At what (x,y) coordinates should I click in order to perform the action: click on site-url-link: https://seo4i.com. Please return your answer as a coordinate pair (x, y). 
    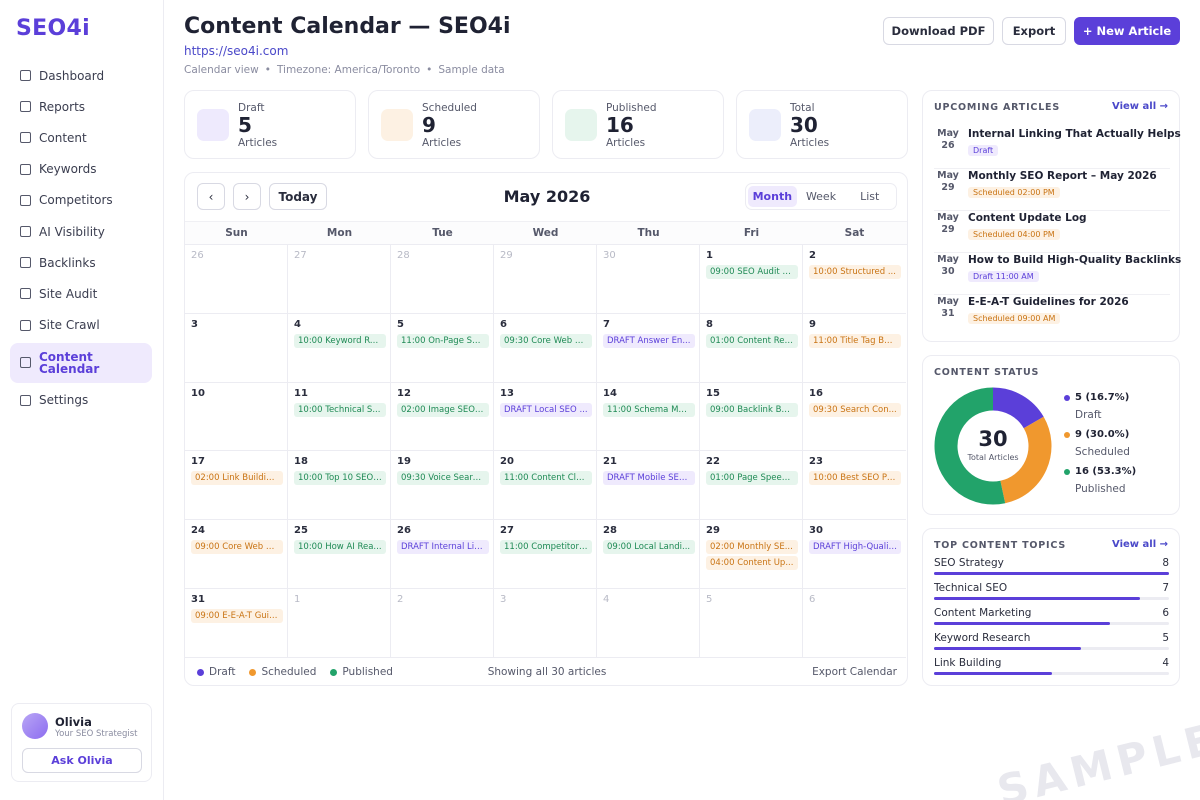
    Looking at the image, I should click on (236, 51).